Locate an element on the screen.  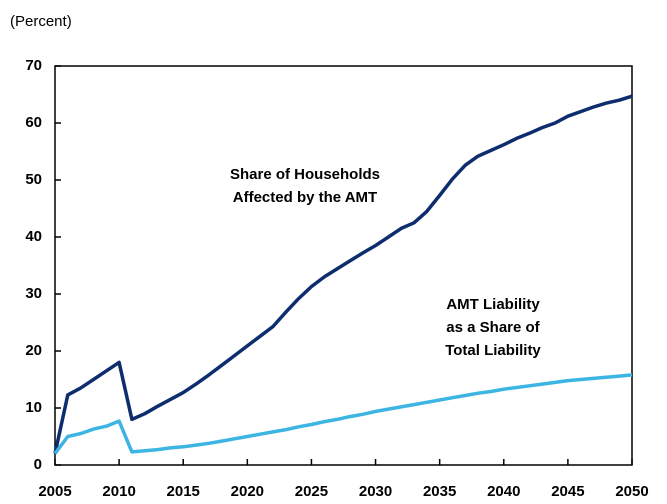
x-tick-label: 2005 is located at coordinates (54, 491).